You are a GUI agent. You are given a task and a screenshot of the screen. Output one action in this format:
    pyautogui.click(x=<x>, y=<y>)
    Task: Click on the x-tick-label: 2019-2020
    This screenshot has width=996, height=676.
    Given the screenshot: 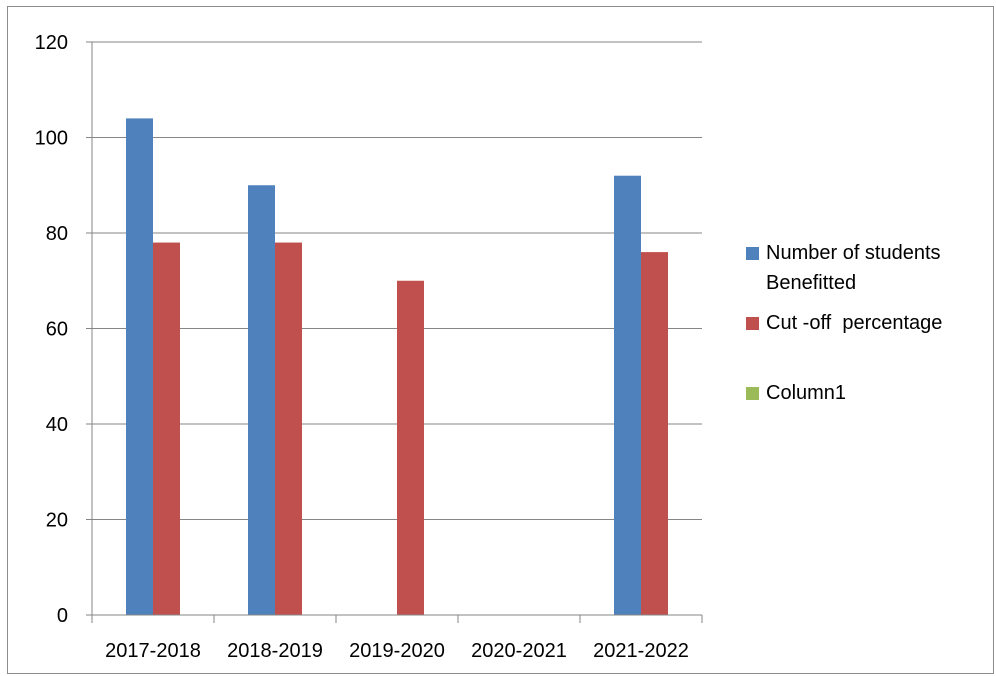 What is the action you would take?
    pyautogui.click(x=397, y=651)
    